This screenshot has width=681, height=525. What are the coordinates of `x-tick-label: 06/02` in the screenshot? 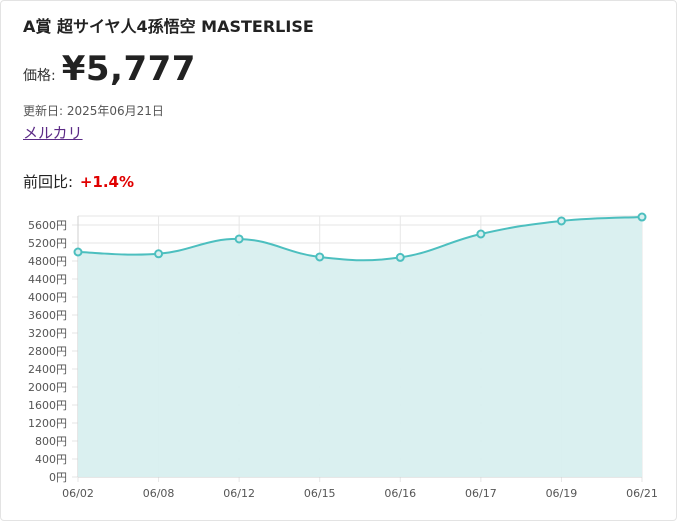 It's located at (78, 493).